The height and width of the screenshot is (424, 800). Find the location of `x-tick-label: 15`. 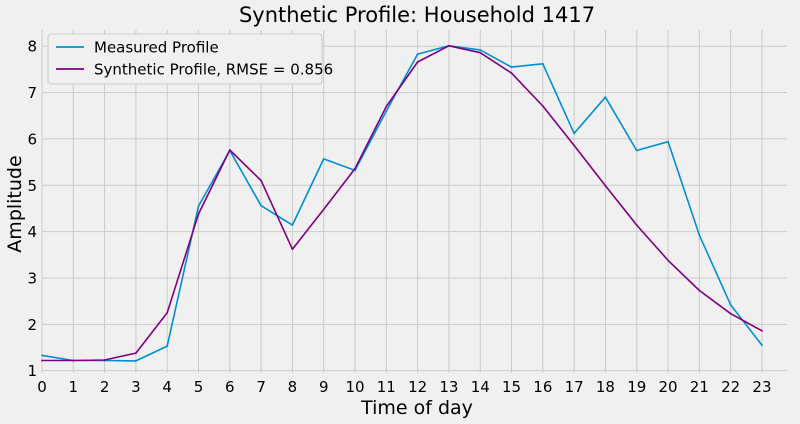

x-tick-label: 15 is located at coordinates (511, 387).